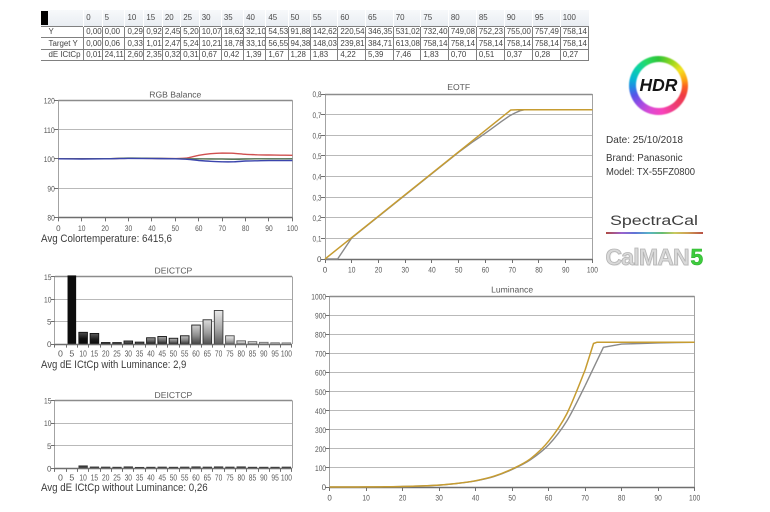 The height and width of the screenshot is (512, 770). I want to click on svg-text: 75, so click(229, 478).